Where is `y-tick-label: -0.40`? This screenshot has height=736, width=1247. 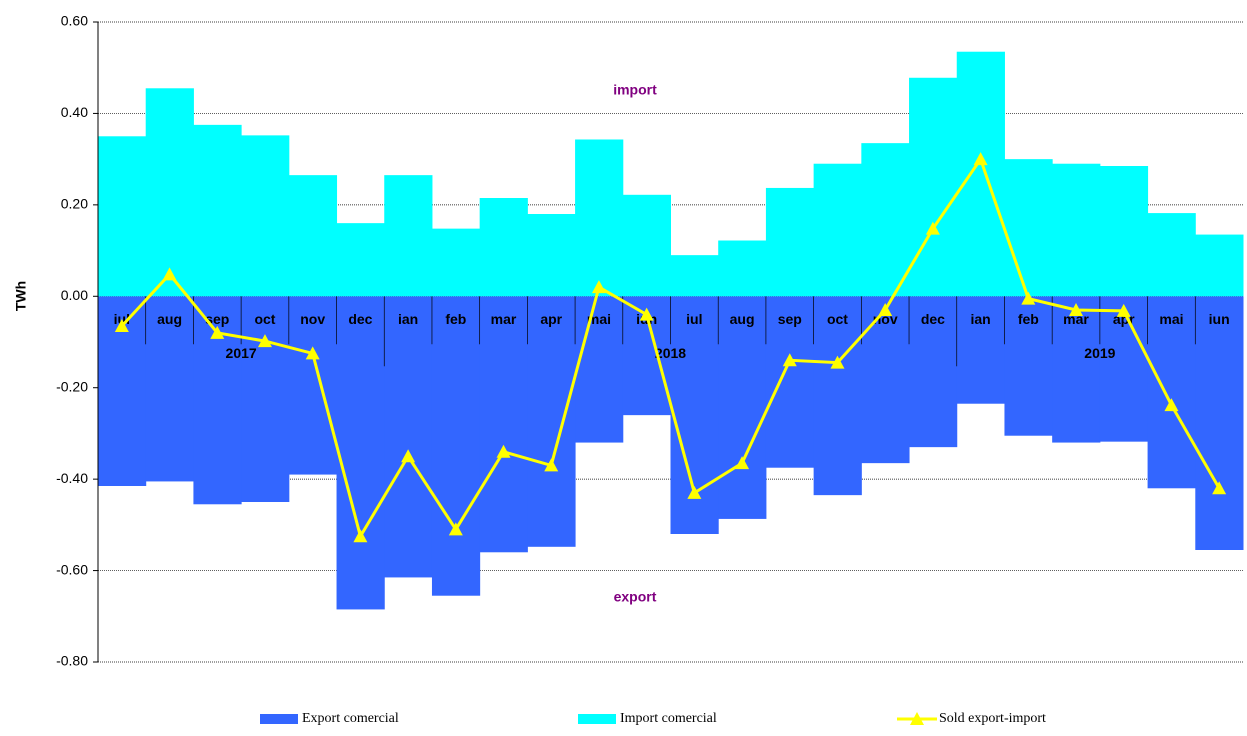 y-tick-label: -0.40 is located at coordinates (72, 478).